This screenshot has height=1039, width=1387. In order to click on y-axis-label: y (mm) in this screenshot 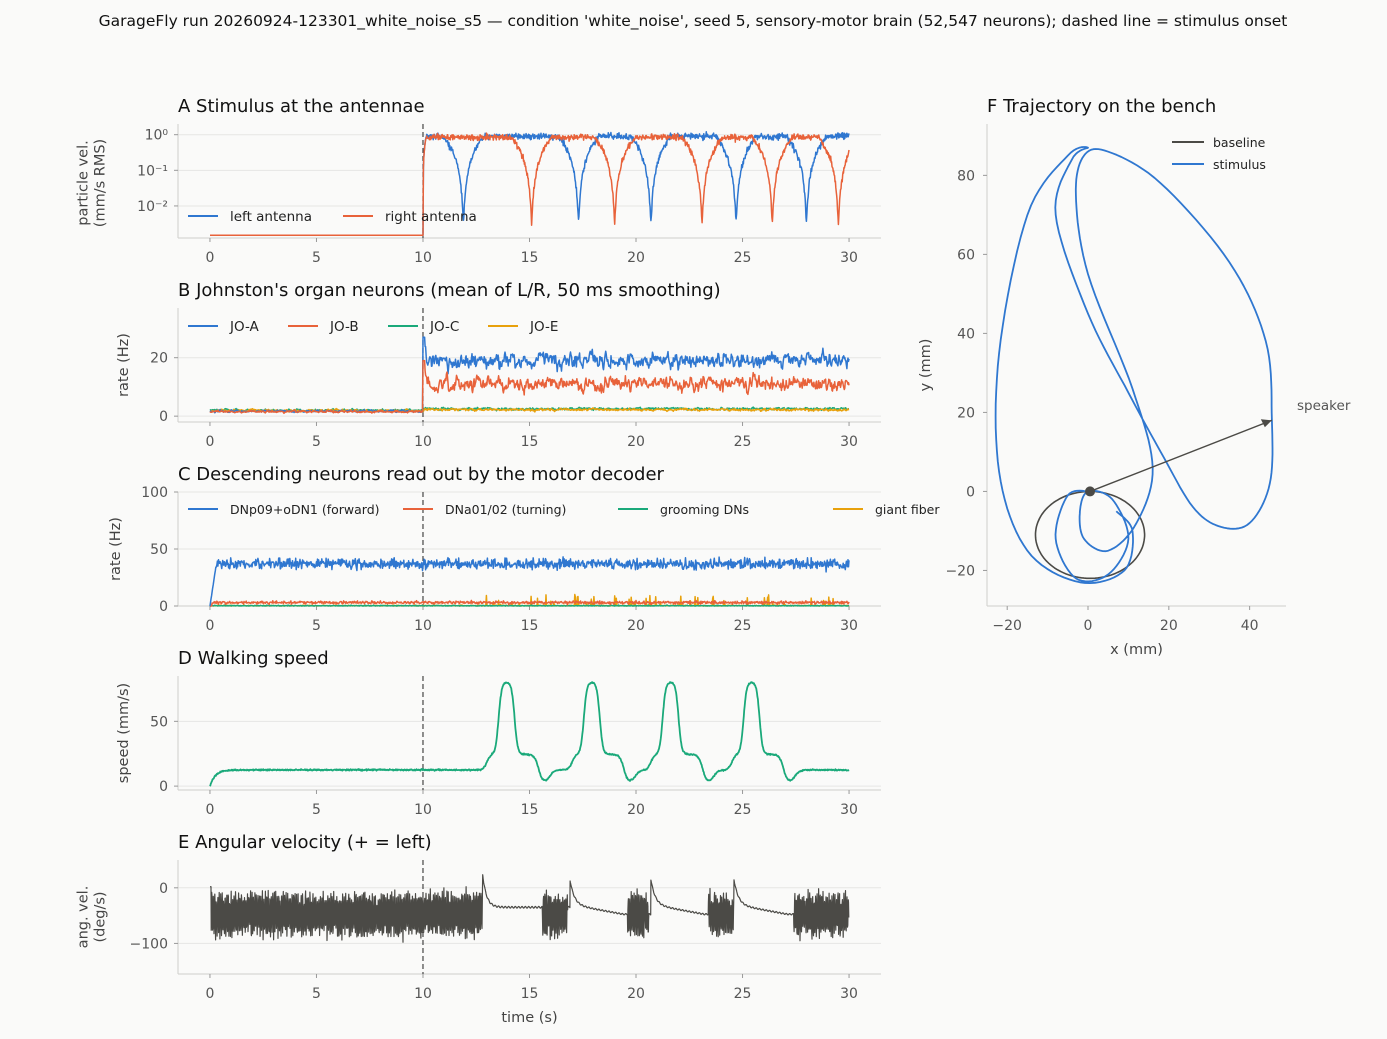, I will do `click(926, 365)`.